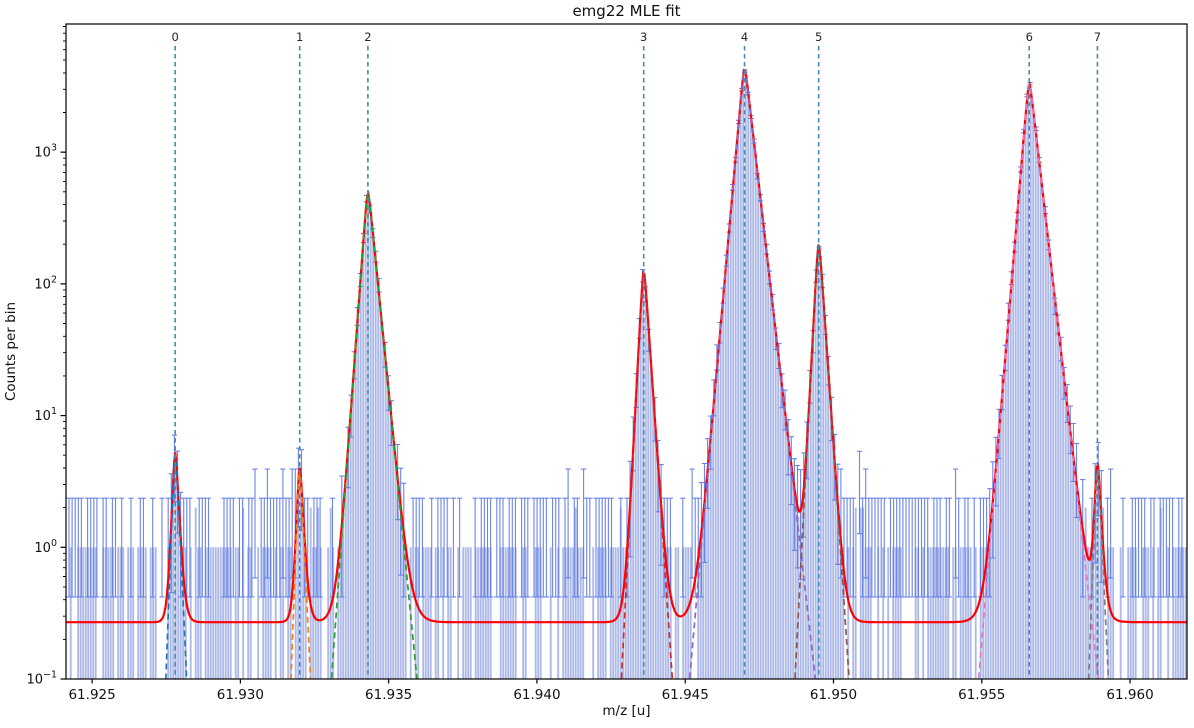 The image size is (1194, 728). Describe the element at coordinates (685, 695) in the screenshot. I see `x-tick-label-4: 61.945` at that location.